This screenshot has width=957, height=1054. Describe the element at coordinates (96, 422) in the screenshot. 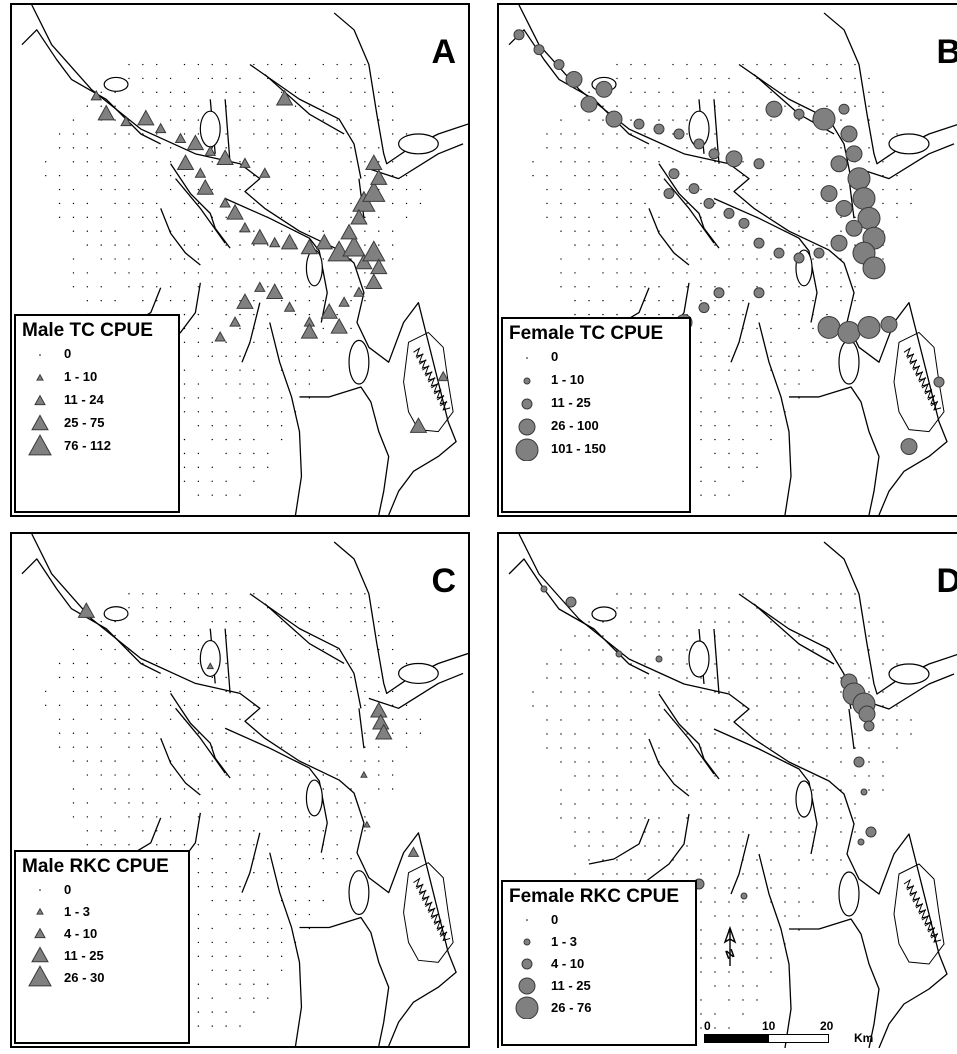

I see `legend-row: 25 - 75` at that location.